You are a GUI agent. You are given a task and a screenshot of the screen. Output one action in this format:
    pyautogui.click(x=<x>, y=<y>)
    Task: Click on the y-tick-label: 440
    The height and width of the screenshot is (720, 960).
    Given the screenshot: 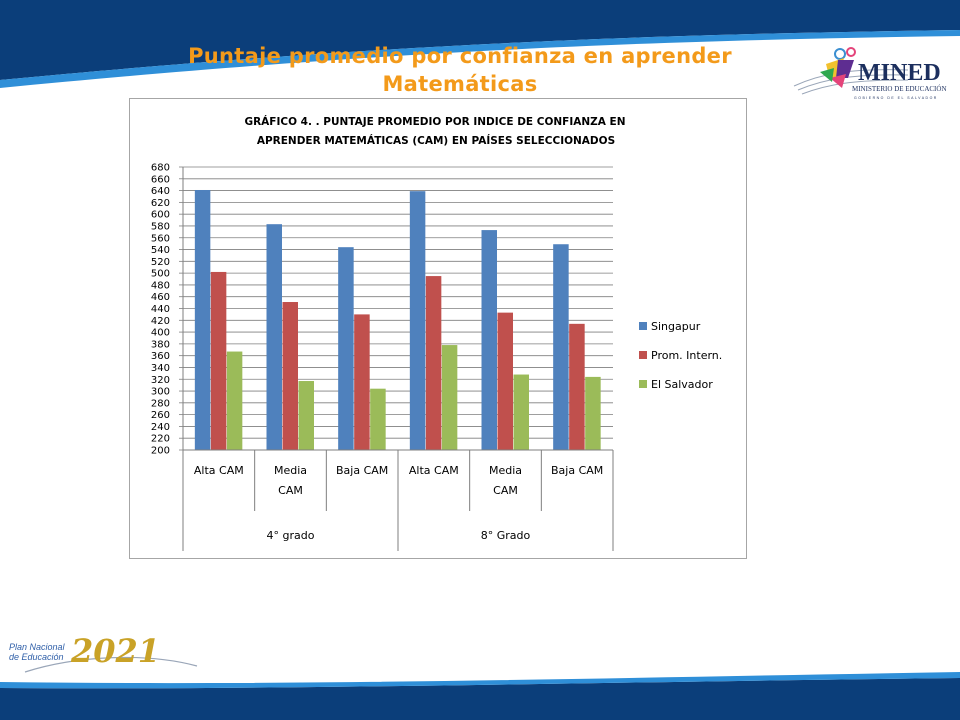 What is the action you would take?
    pyautogui.click(x=160, y=309)
    